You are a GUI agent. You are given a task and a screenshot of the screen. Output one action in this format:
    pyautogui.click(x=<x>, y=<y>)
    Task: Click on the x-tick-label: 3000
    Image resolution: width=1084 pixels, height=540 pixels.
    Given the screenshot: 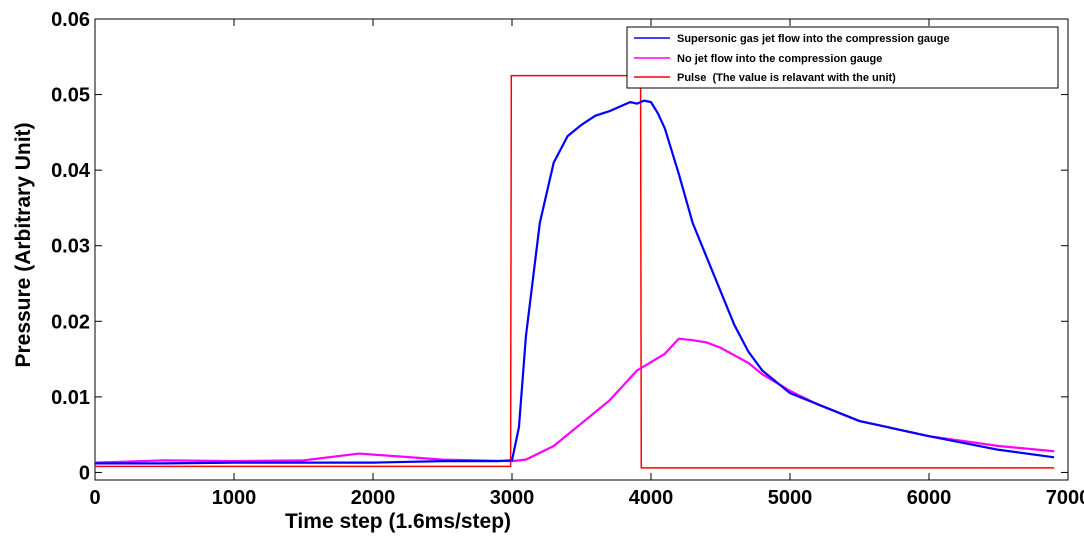 What is the action you would take?
    pyautogui.click(x=512, y=498)
    